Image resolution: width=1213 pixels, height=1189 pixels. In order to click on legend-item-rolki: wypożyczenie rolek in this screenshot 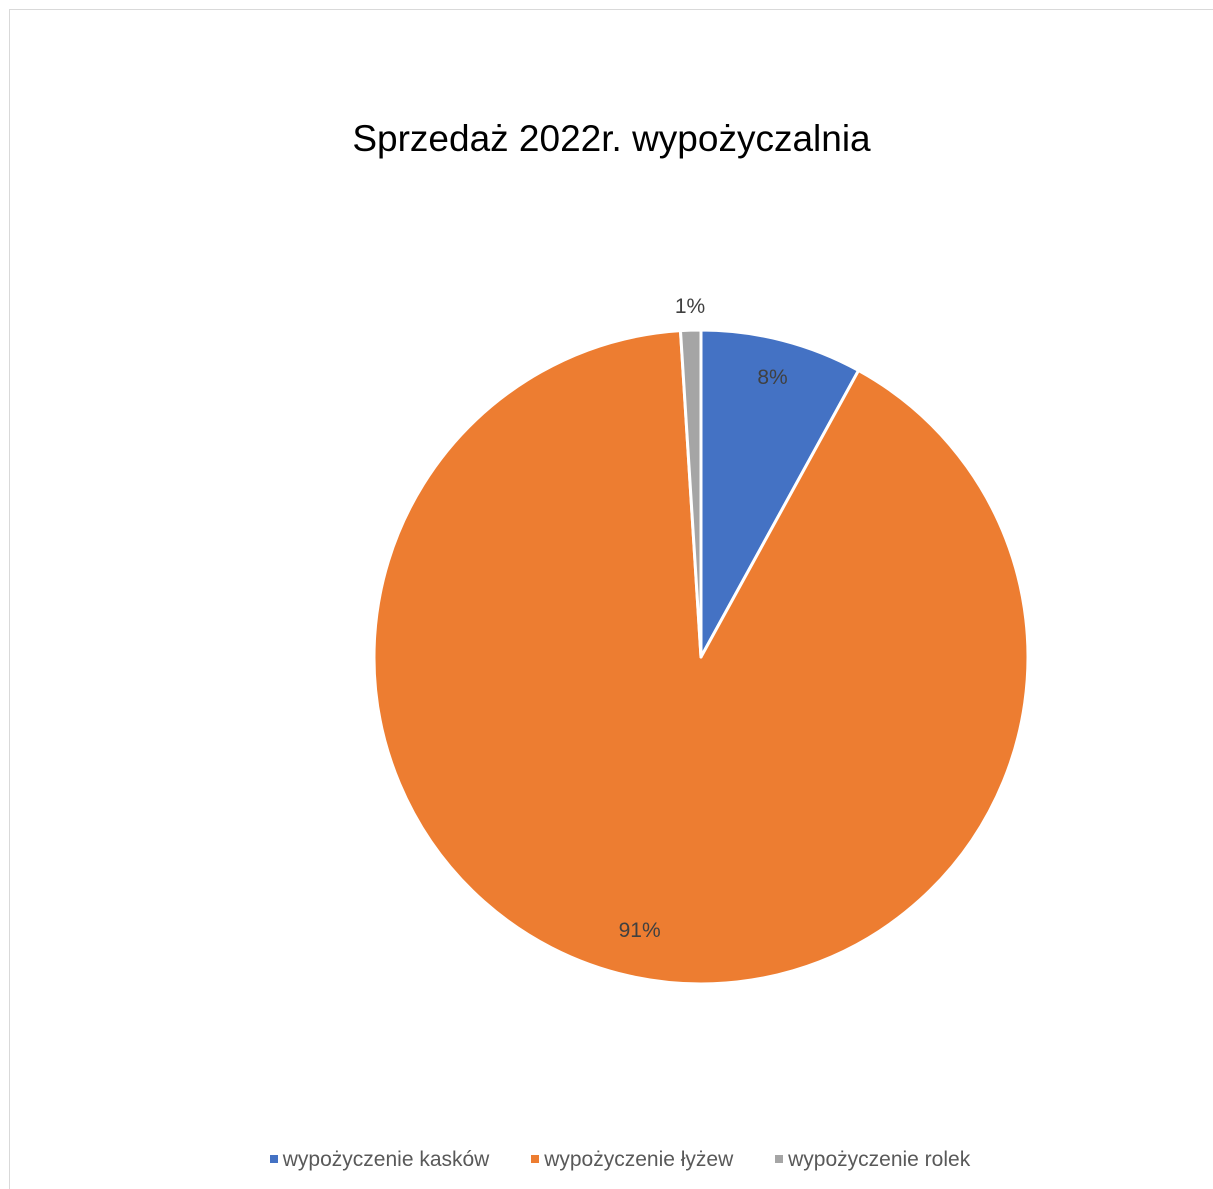, I will do `click(872, 1160)`.